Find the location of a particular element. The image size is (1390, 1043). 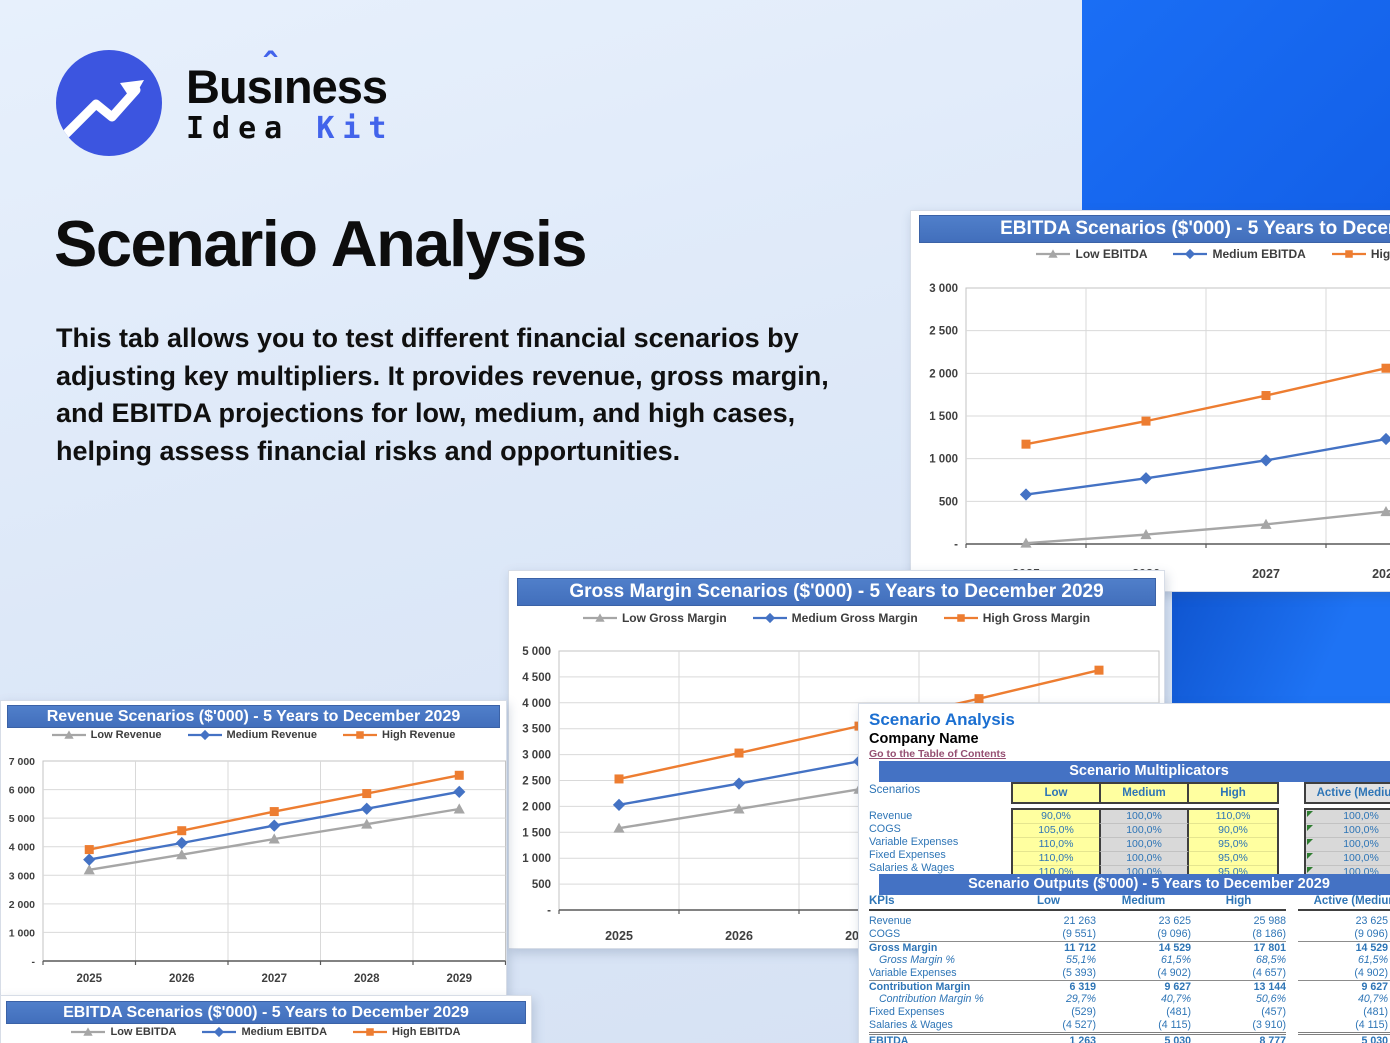

cell: 25 988 is located at coordinates (1269, 921).